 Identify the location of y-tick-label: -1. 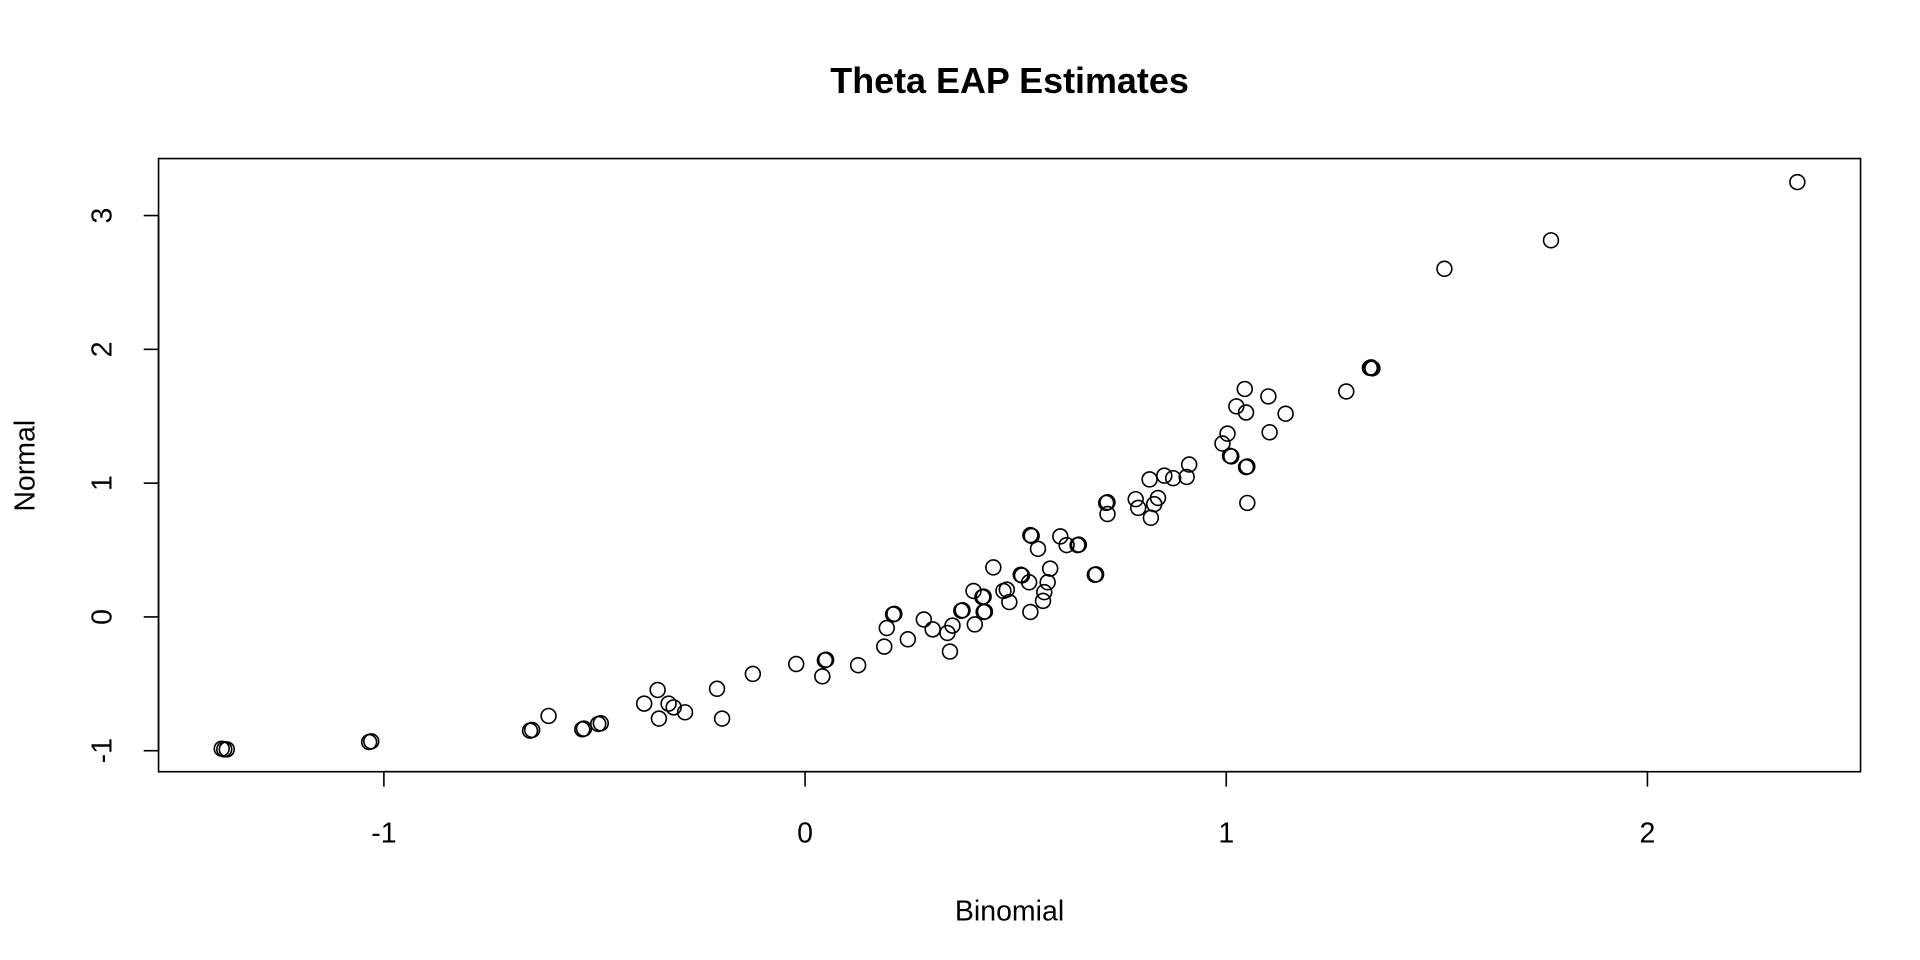
(102, 750).